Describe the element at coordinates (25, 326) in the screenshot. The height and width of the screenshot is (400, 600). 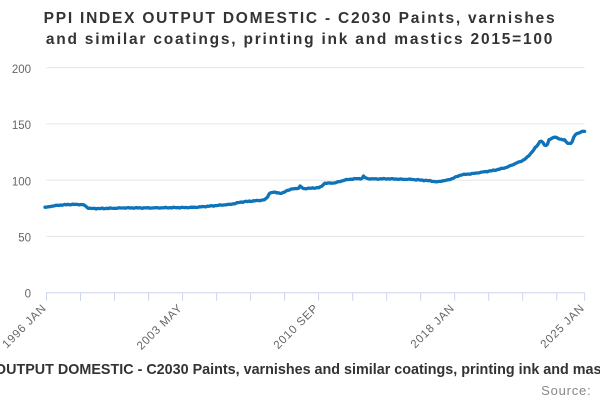
I see `svg-text: 1996 JAN` at that location.